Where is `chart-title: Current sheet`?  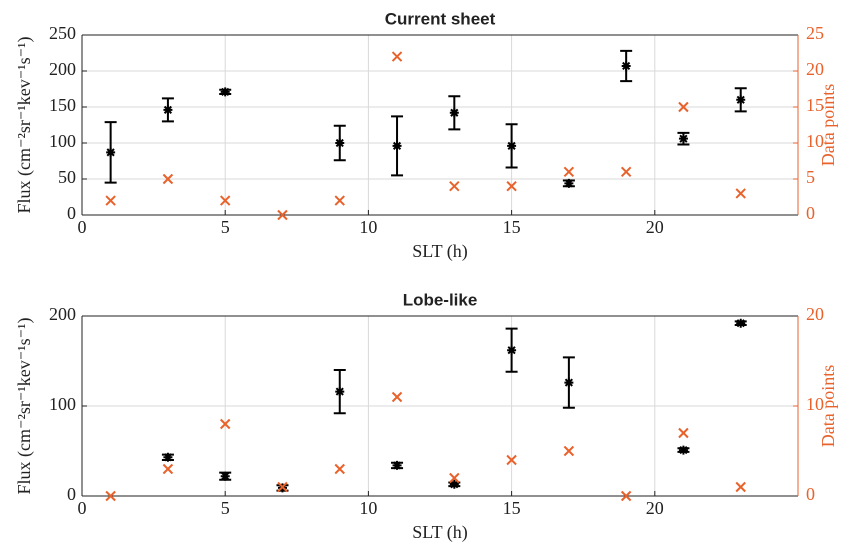
chart-title: Current sheet is located at coordinates (440, 18).